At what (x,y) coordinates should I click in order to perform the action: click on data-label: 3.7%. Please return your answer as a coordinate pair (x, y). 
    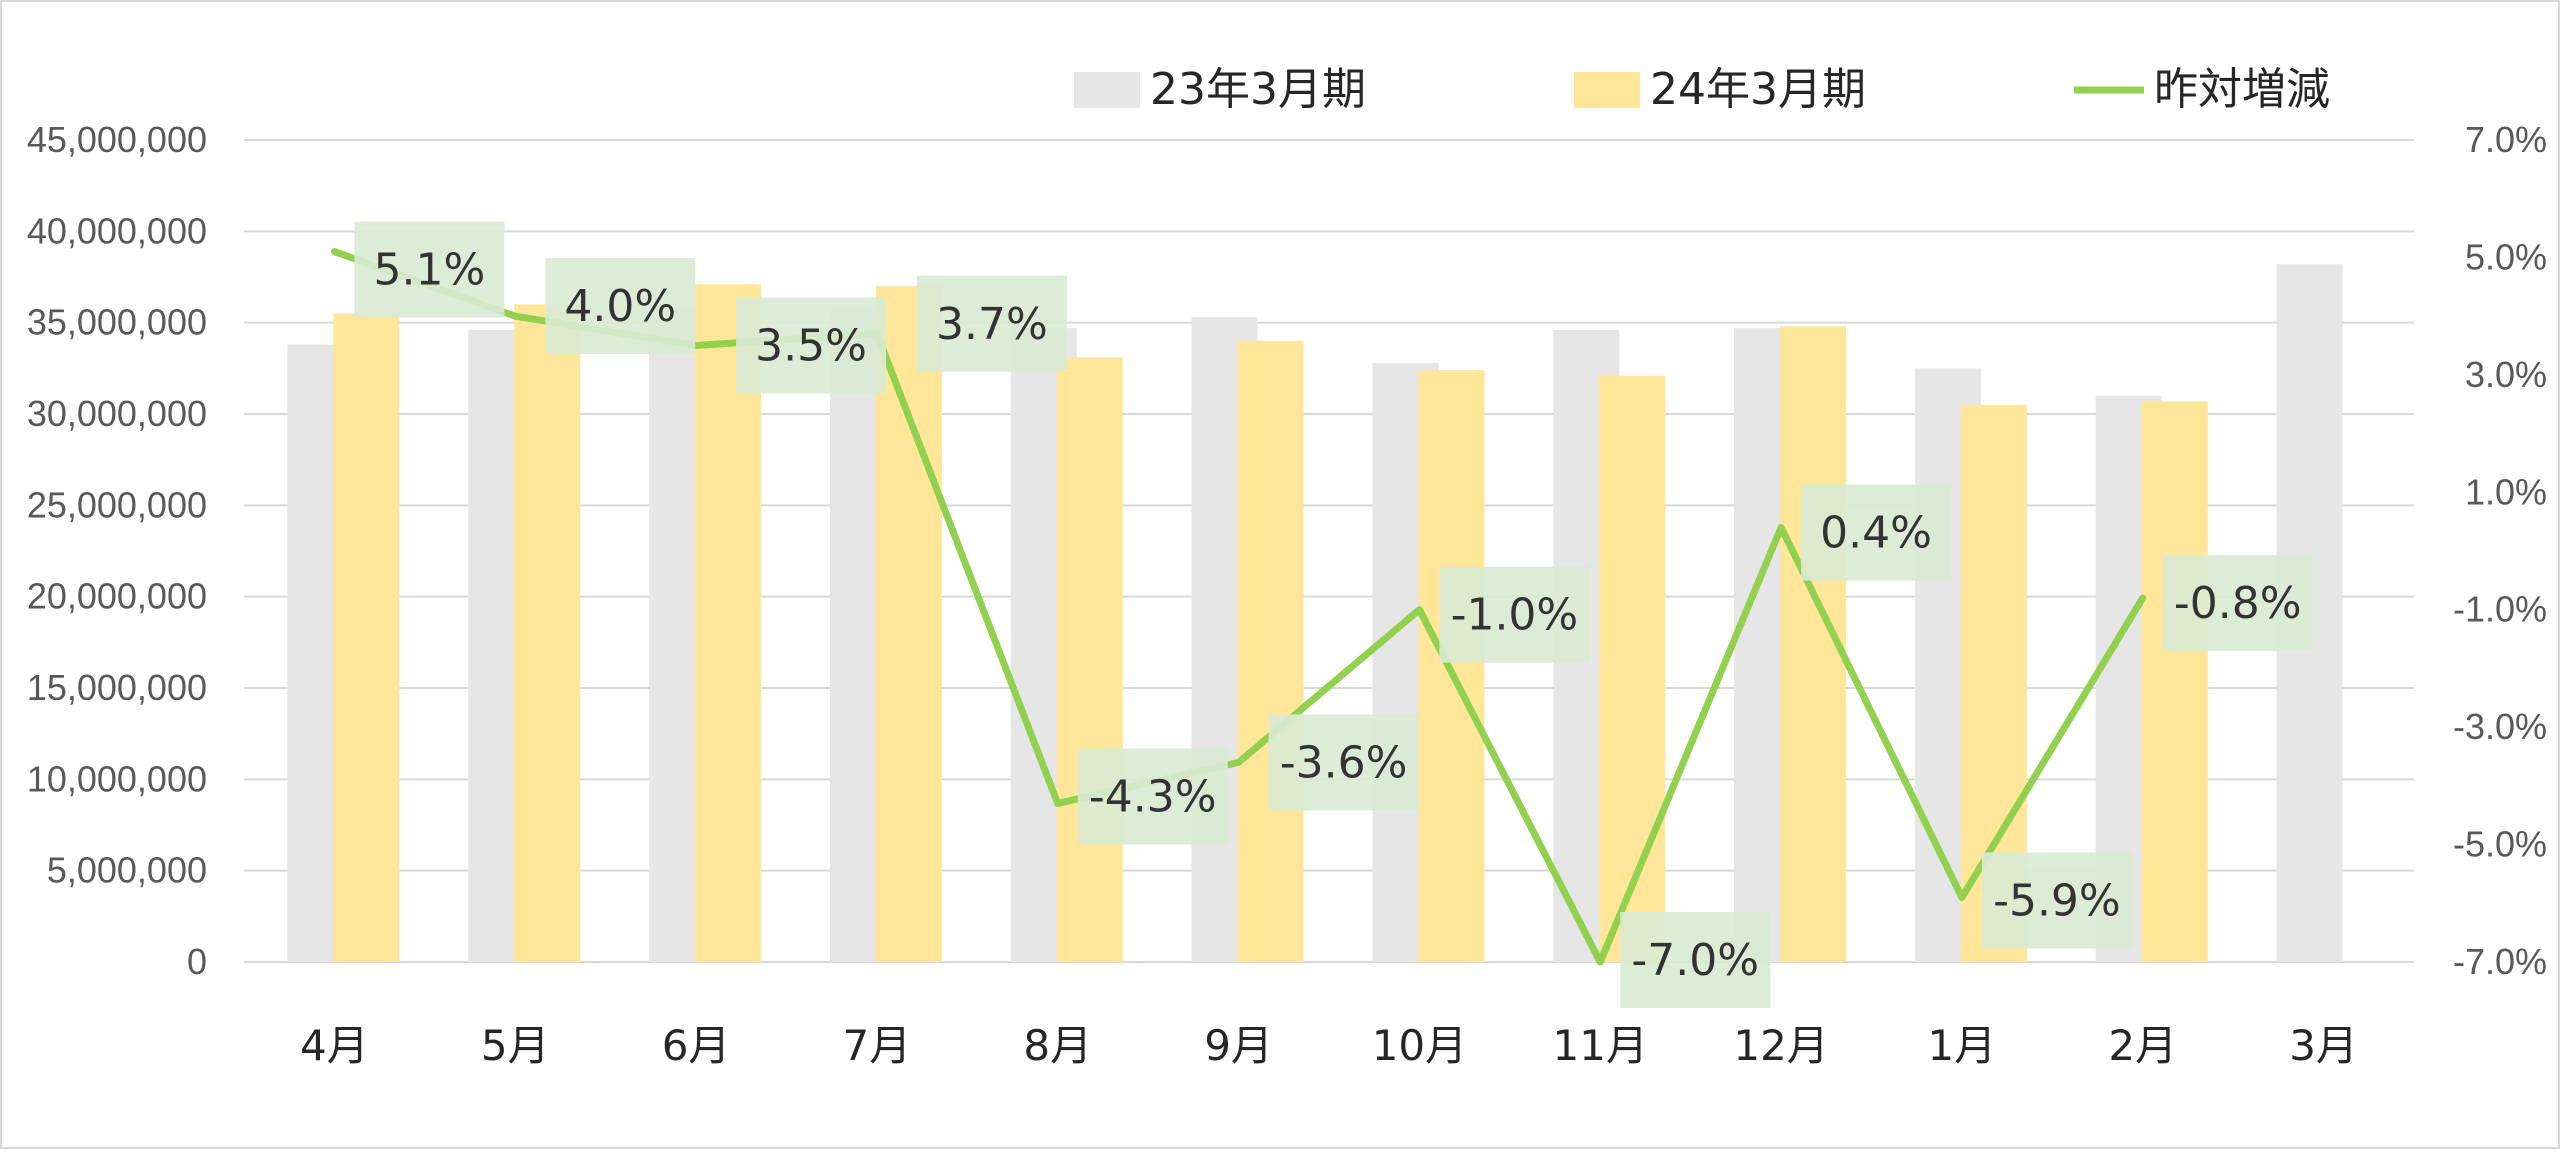
    Looking at the image, I should click on (991, 323).